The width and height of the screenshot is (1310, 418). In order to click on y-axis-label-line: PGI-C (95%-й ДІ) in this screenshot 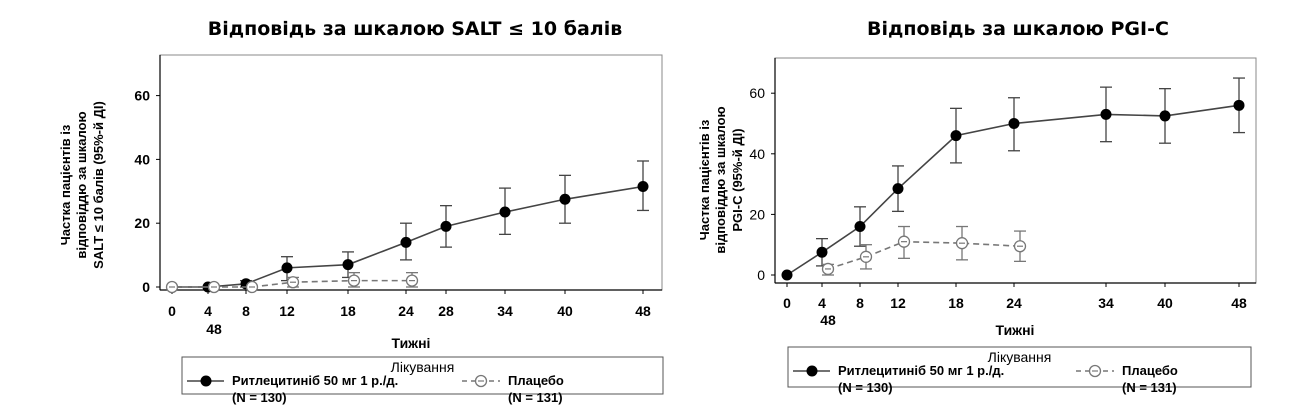, I will do `click(737, 179)`.